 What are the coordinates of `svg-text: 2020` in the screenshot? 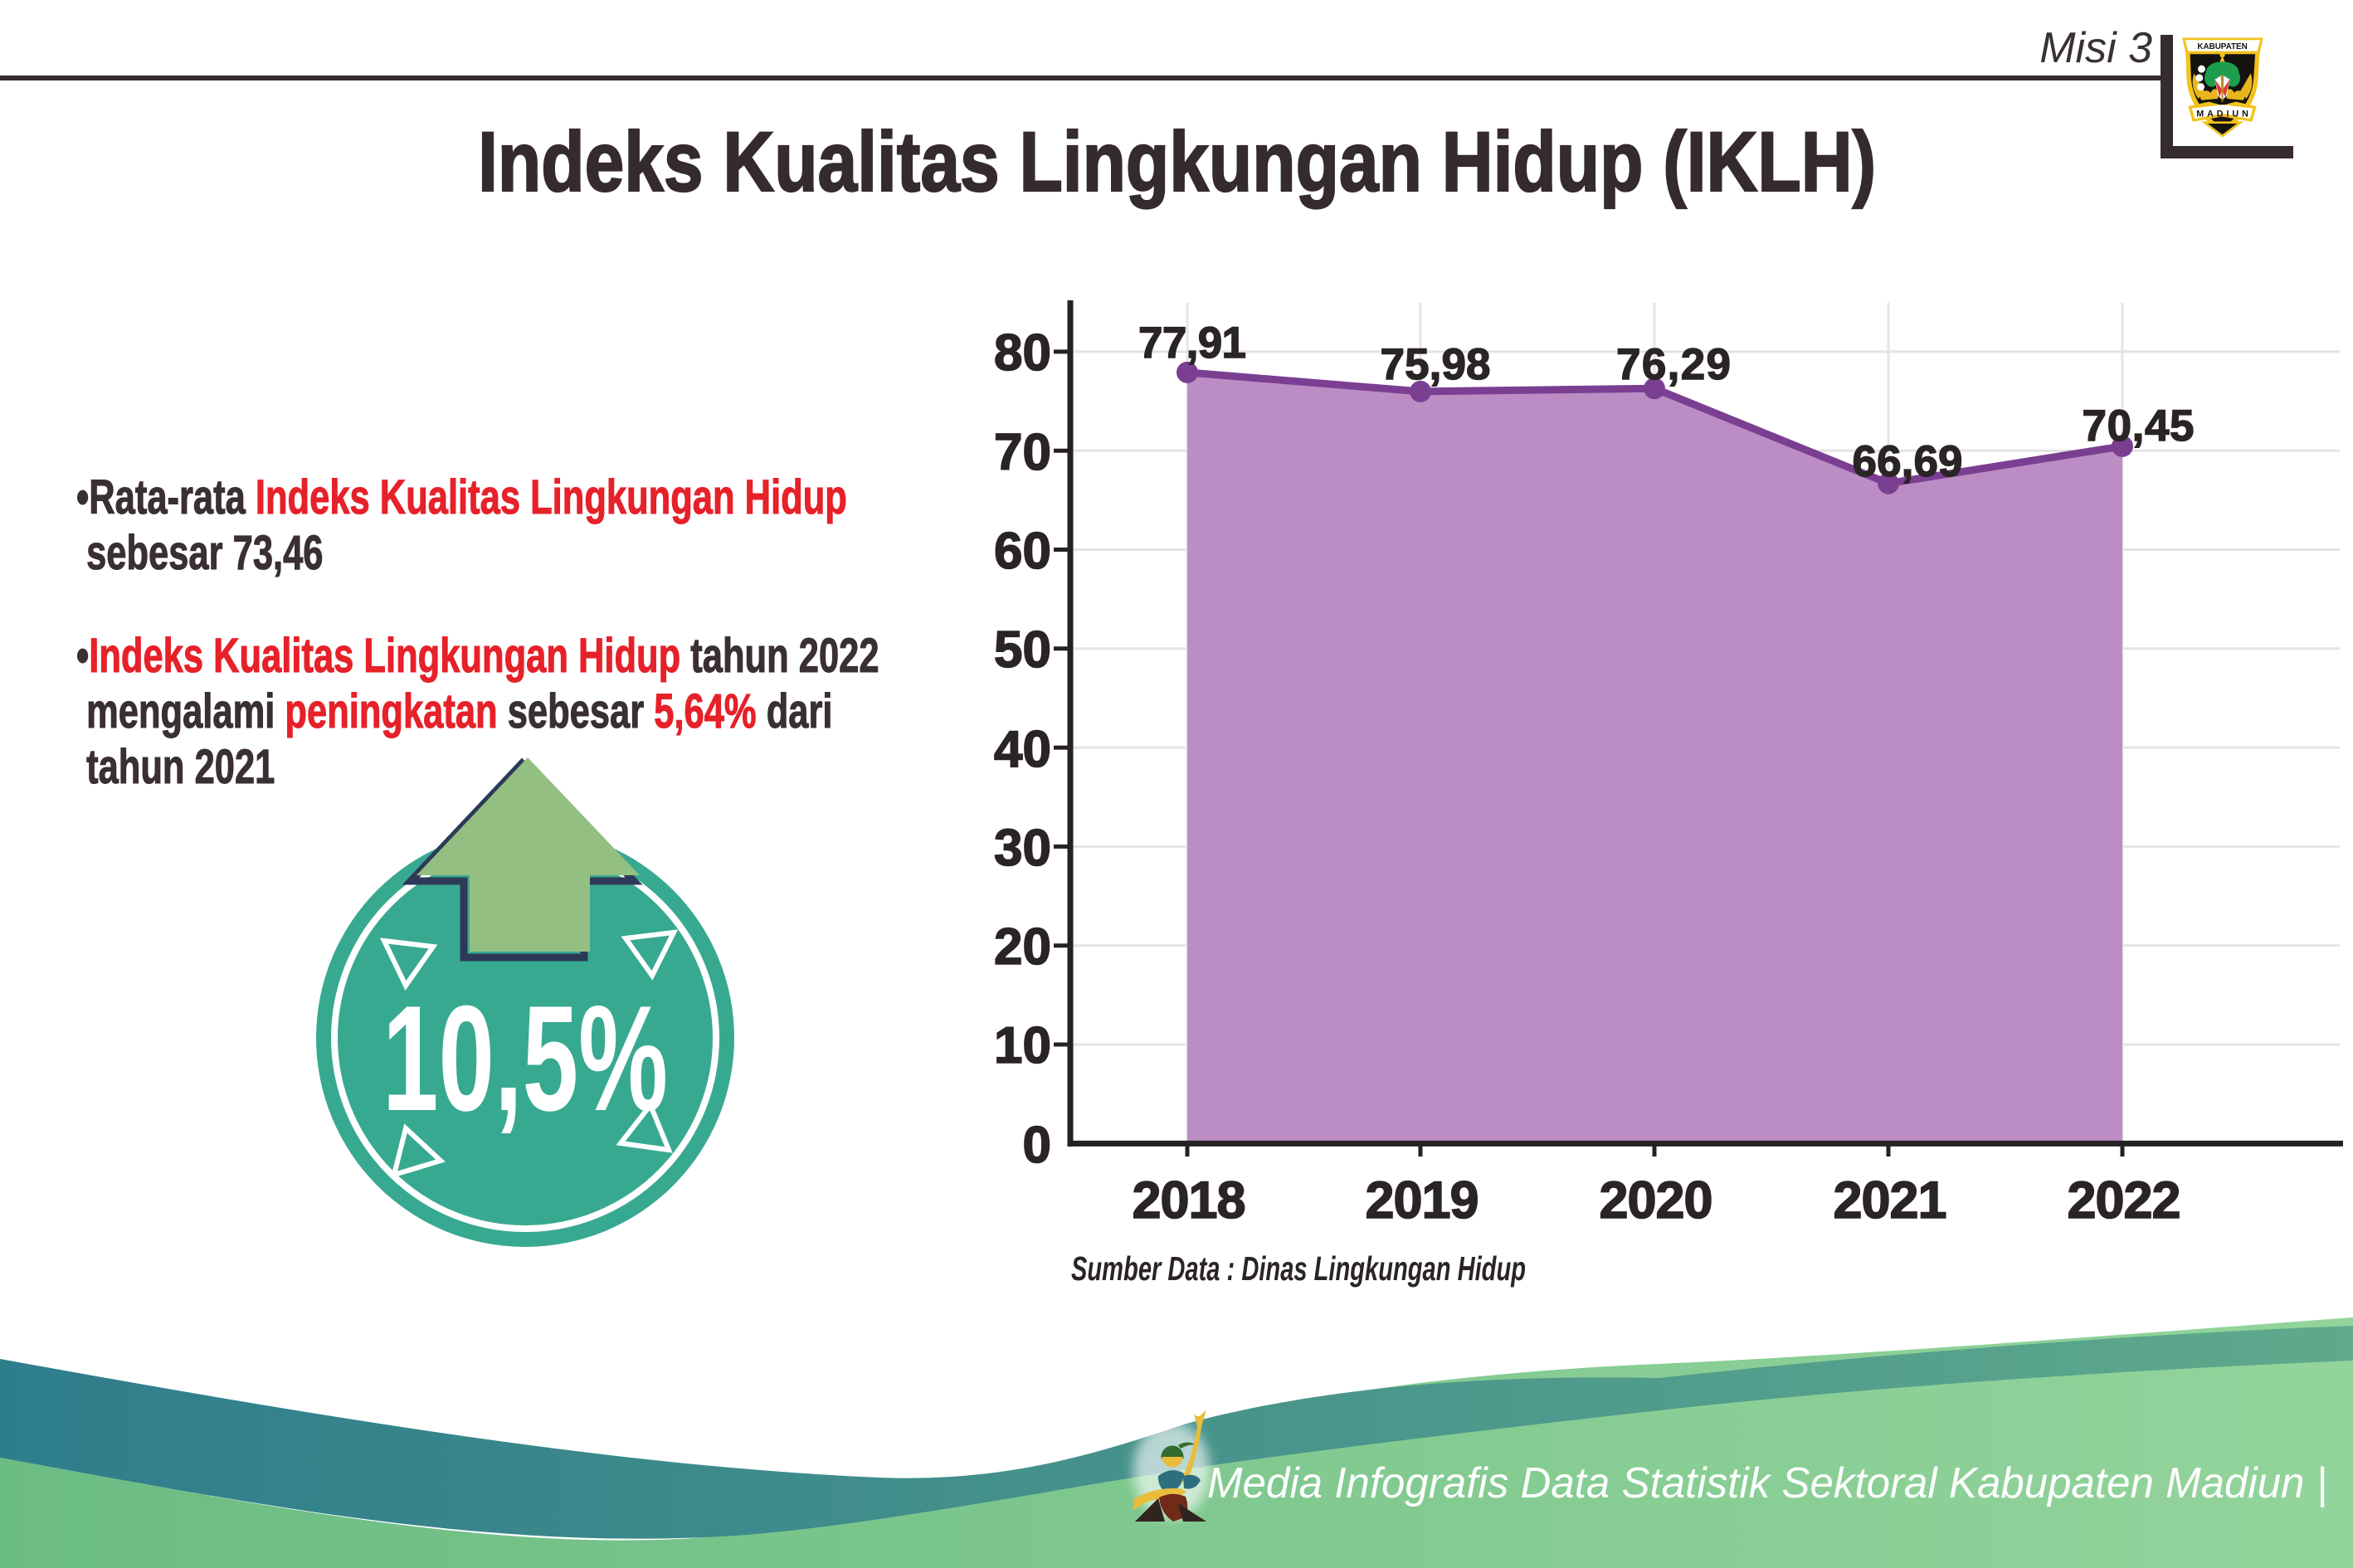 It's located at (1656, 1200).